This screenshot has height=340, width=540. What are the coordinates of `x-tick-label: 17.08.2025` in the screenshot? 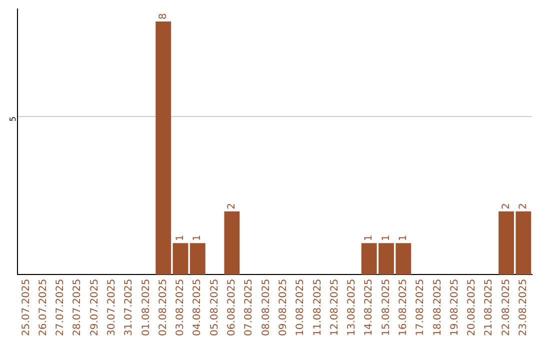 It's located at (420, 307).